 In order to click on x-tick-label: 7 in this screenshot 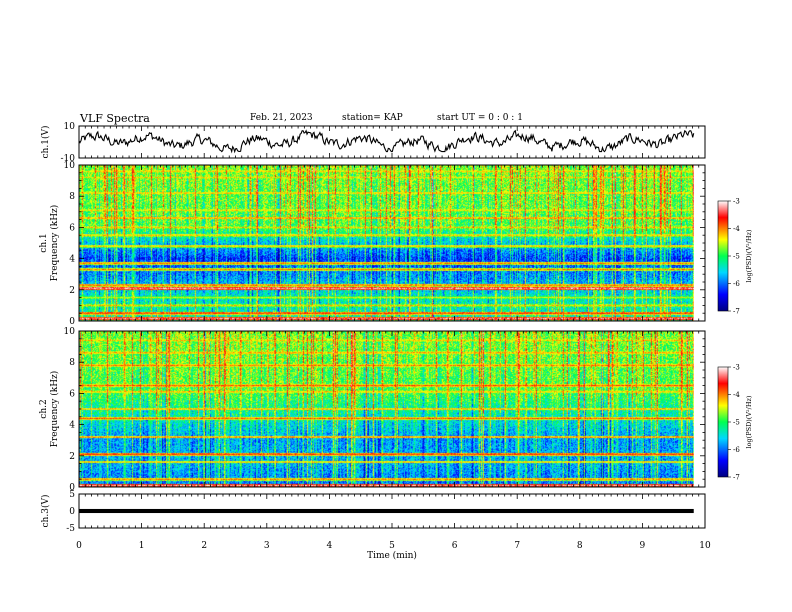, I will do `click(517, 546)`.